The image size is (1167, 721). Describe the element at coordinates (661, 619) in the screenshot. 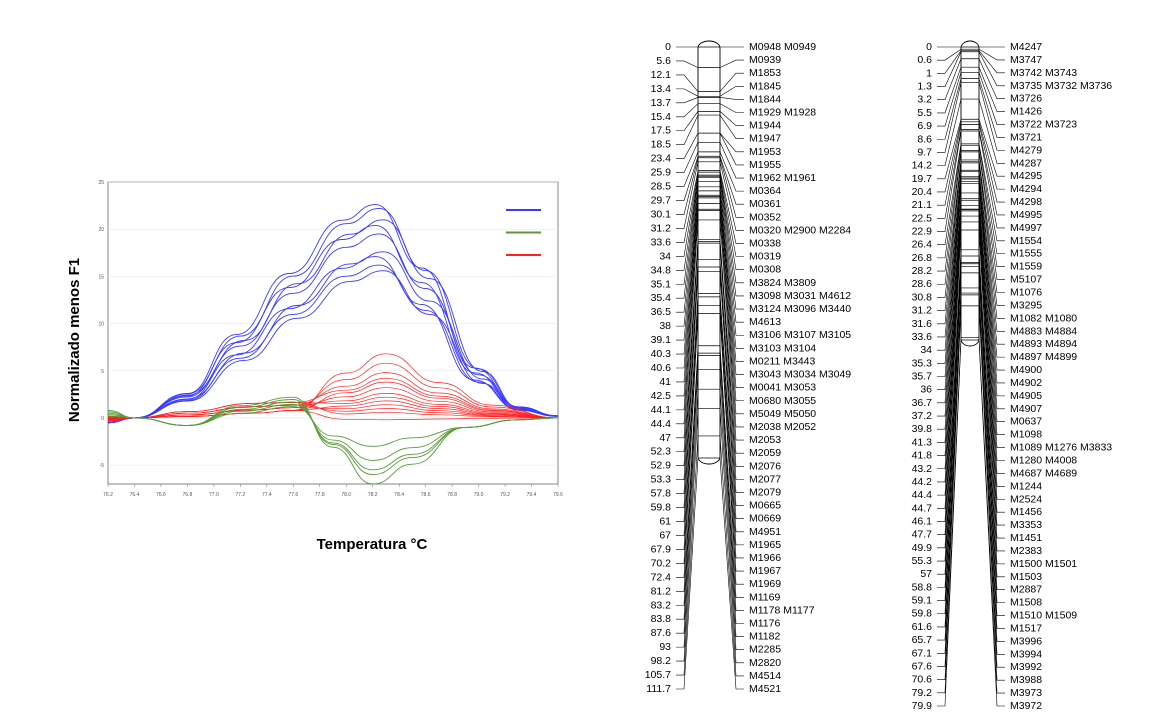

I see `locus-position-label: 83.8` at that location.